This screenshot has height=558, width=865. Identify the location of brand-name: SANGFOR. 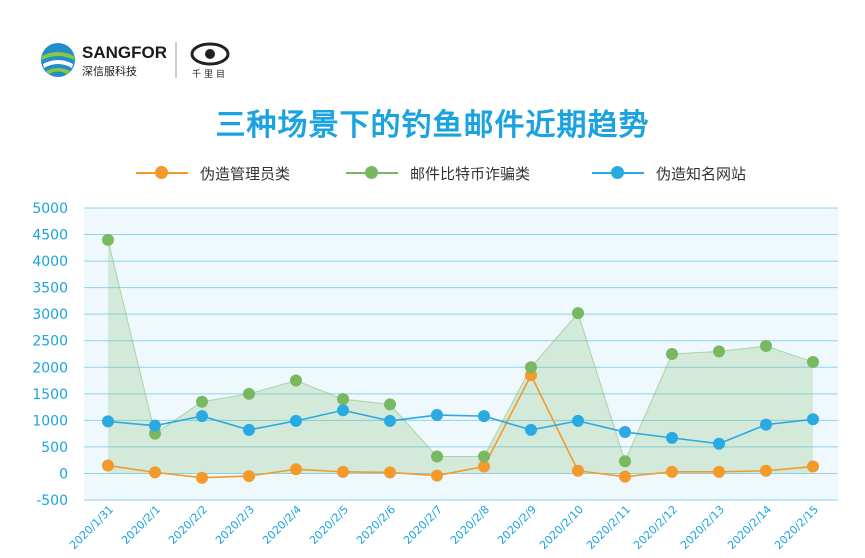
(124, 52).